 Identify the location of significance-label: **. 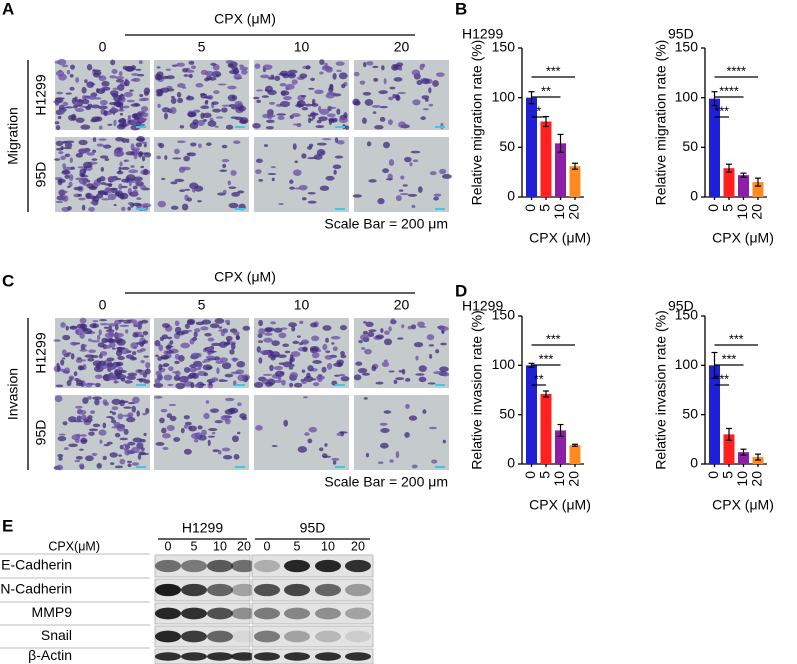
(539, 379).